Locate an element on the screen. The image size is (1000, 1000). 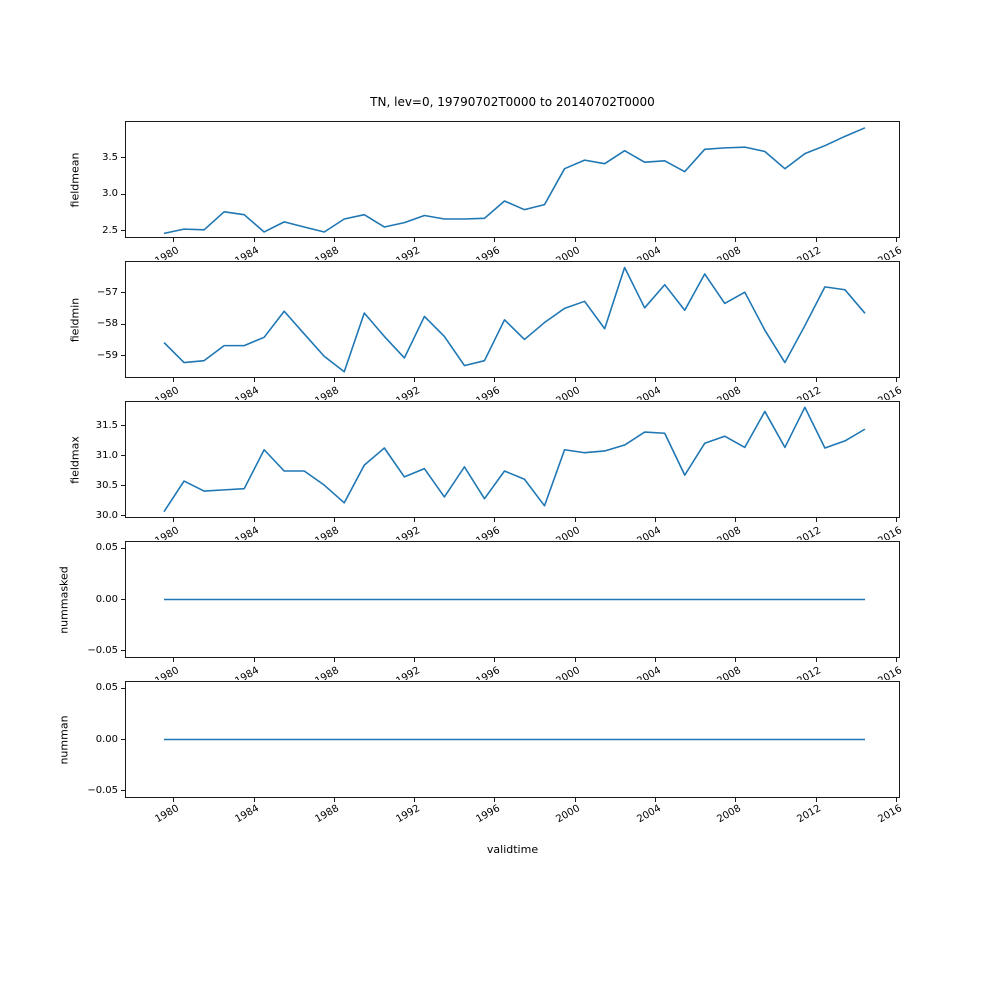
fieldmin-line is located at coordinates (514, 319).